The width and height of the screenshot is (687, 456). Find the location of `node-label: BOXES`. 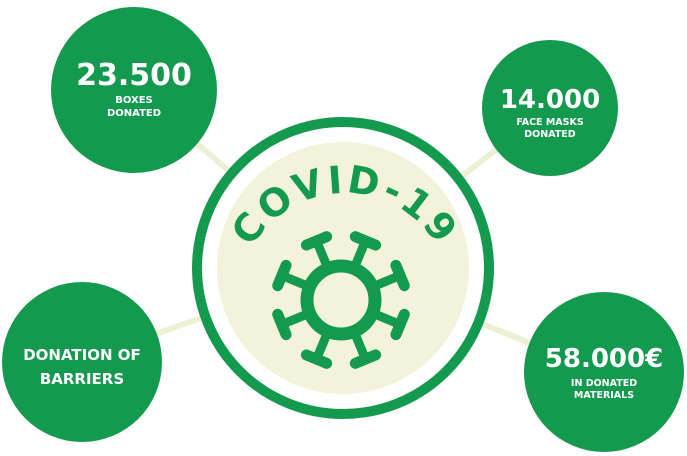

node-label: BOXES is located at coordinates (134, 100).